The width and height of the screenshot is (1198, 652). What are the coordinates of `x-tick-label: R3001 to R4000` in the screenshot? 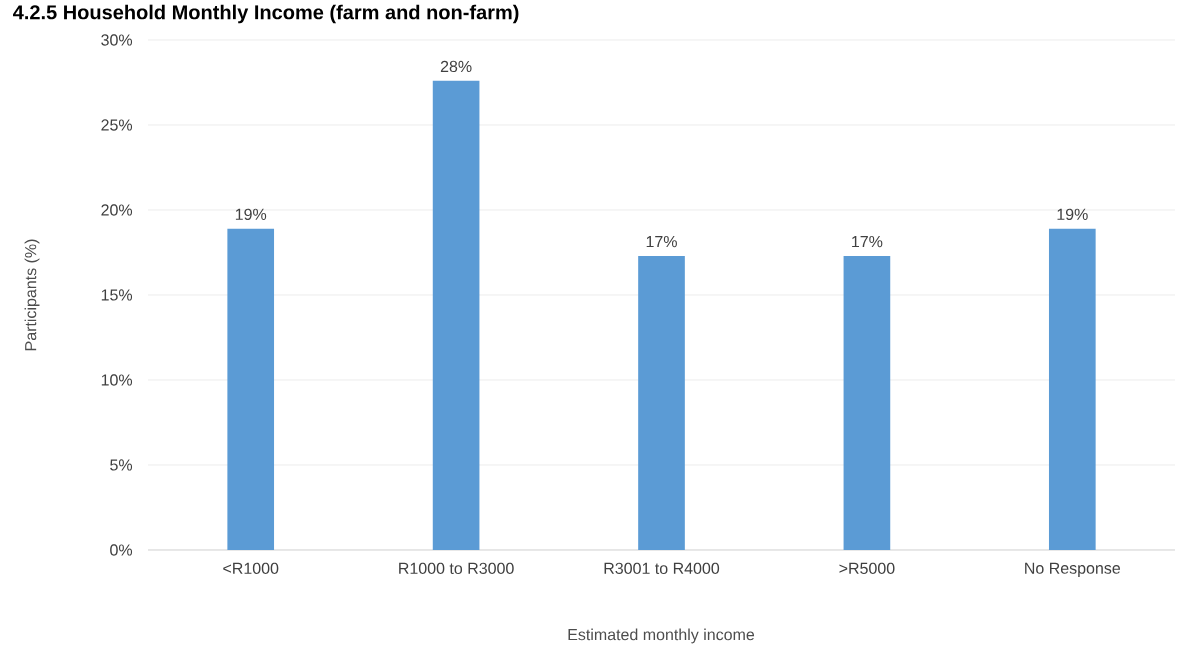 It's located at (662, 568).